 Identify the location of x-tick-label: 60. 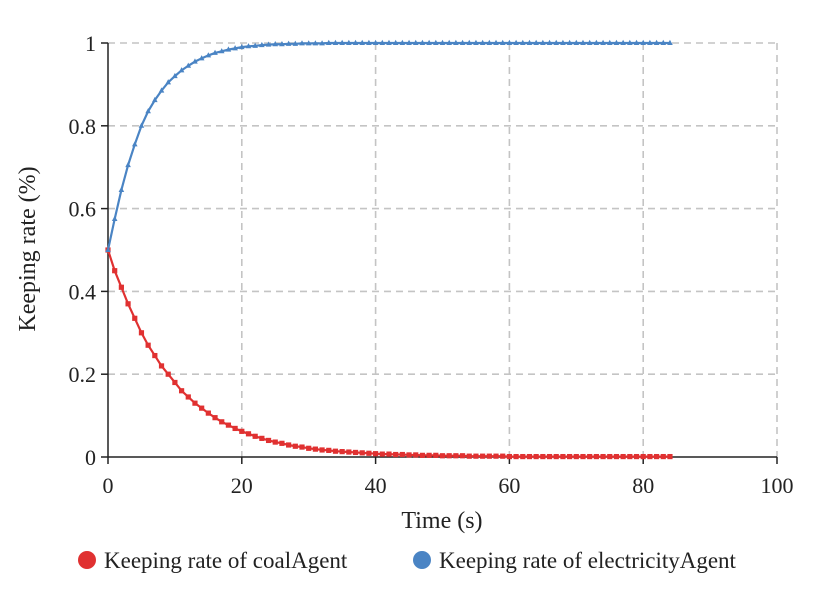
(509, 485).